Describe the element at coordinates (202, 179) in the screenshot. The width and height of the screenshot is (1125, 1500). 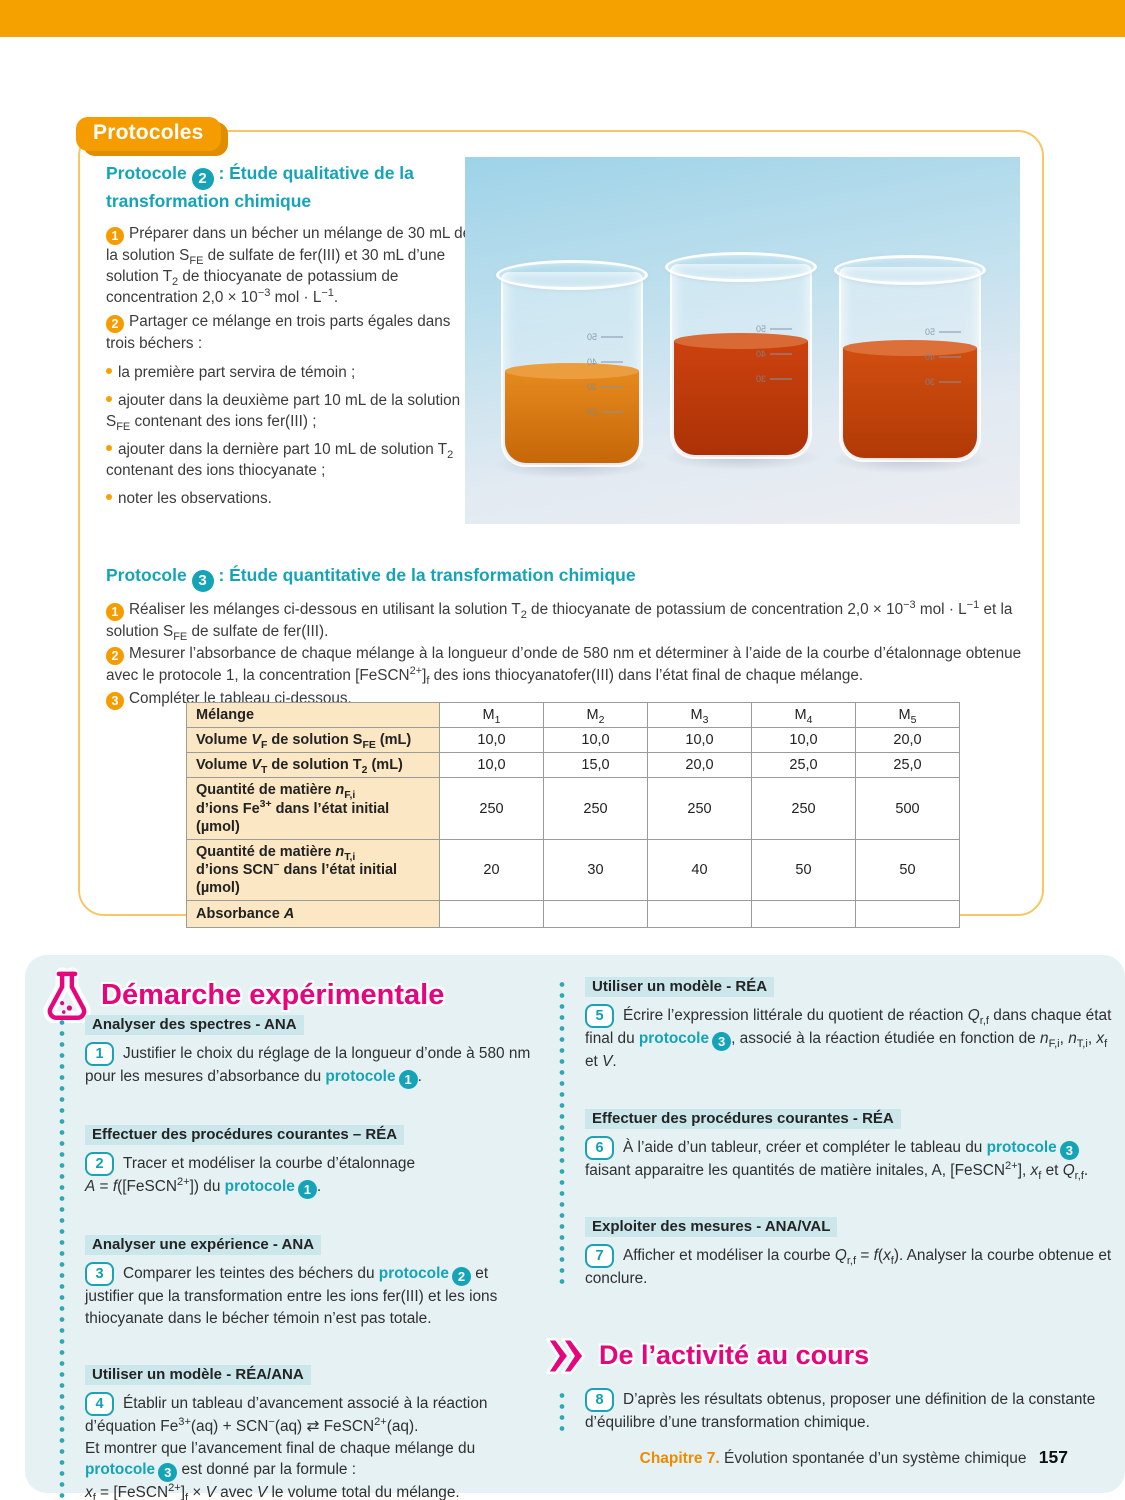
I see `protocol-number-badge: 2` at that location.